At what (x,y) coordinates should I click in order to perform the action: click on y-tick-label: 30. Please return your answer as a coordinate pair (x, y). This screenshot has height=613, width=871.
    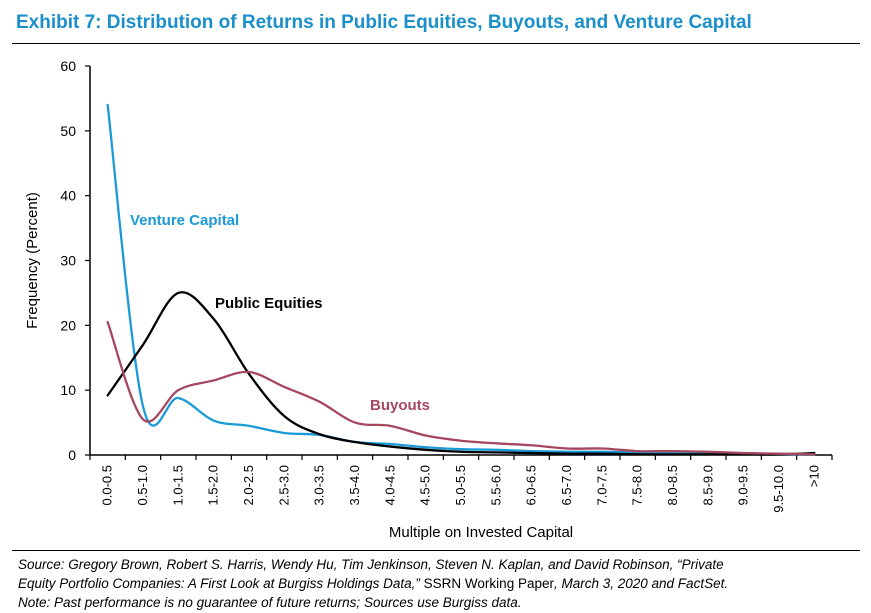
    Looking at the image, I should click on (68, 261).